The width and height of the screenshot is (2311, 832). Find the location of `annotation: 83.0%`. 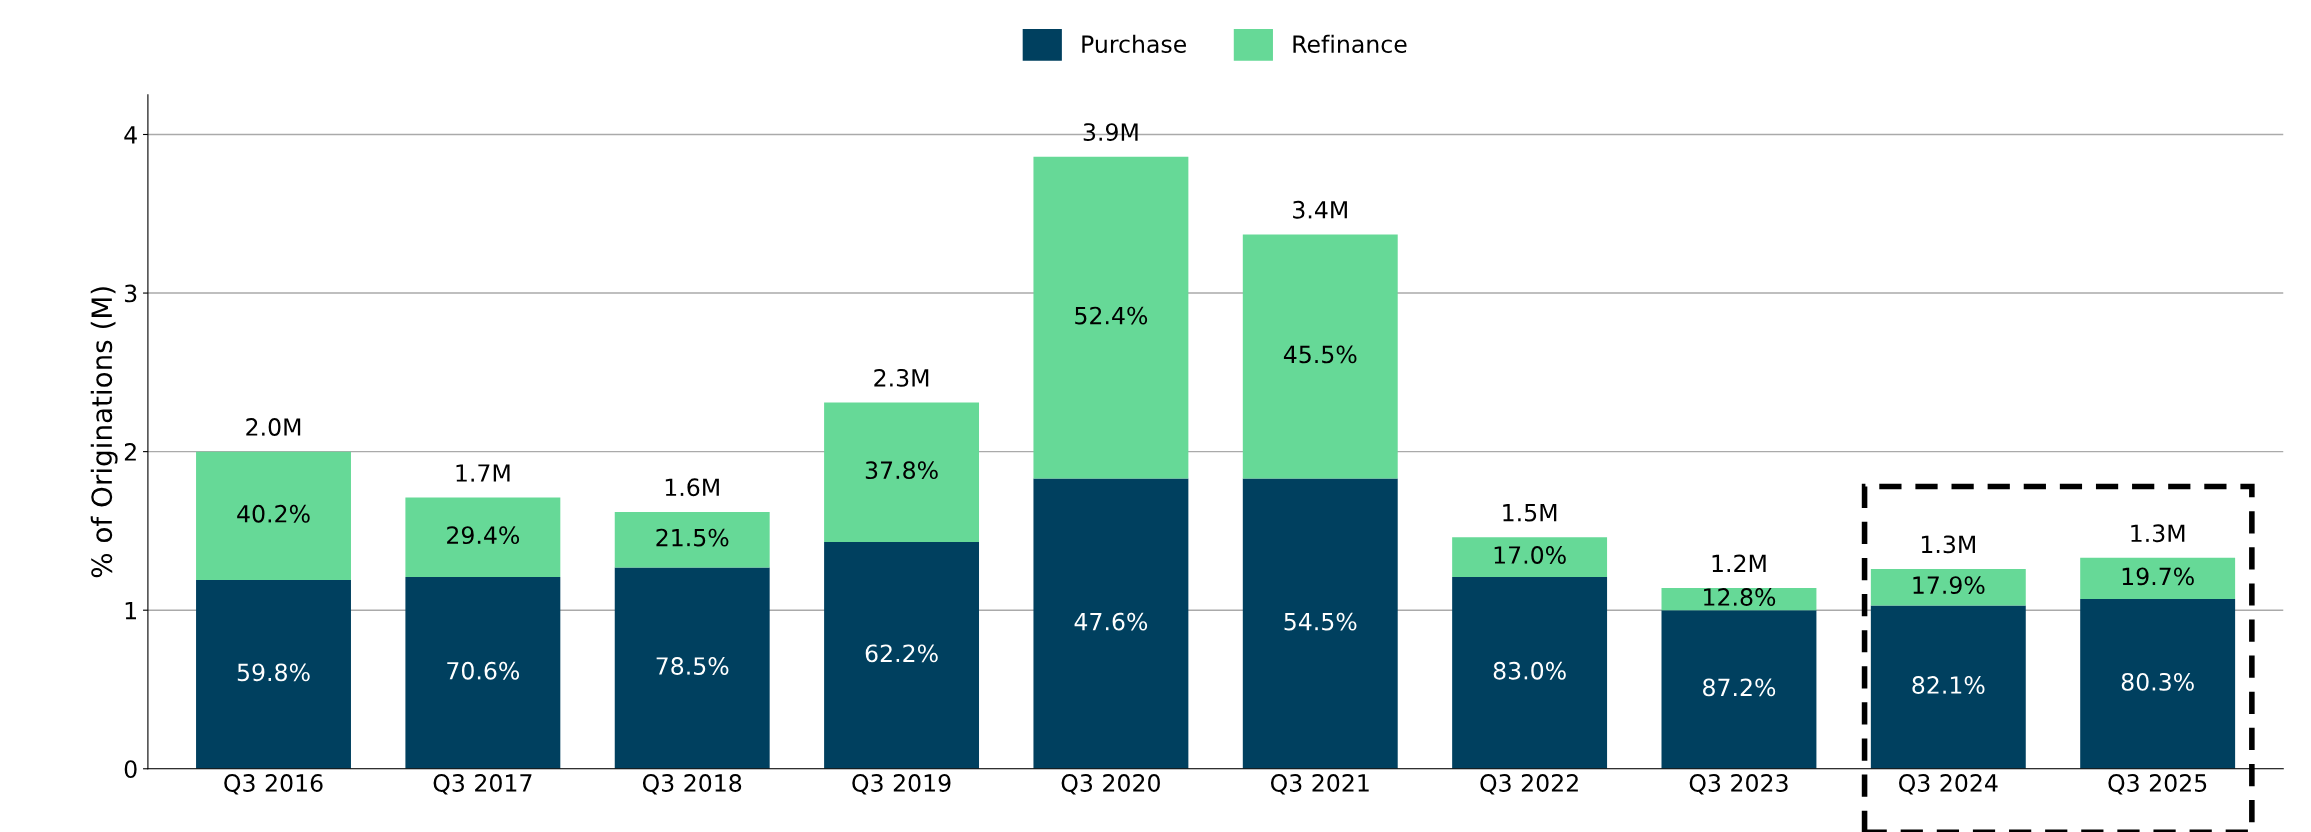

annotation: 83.0% is located at coordinates (1529, 670).